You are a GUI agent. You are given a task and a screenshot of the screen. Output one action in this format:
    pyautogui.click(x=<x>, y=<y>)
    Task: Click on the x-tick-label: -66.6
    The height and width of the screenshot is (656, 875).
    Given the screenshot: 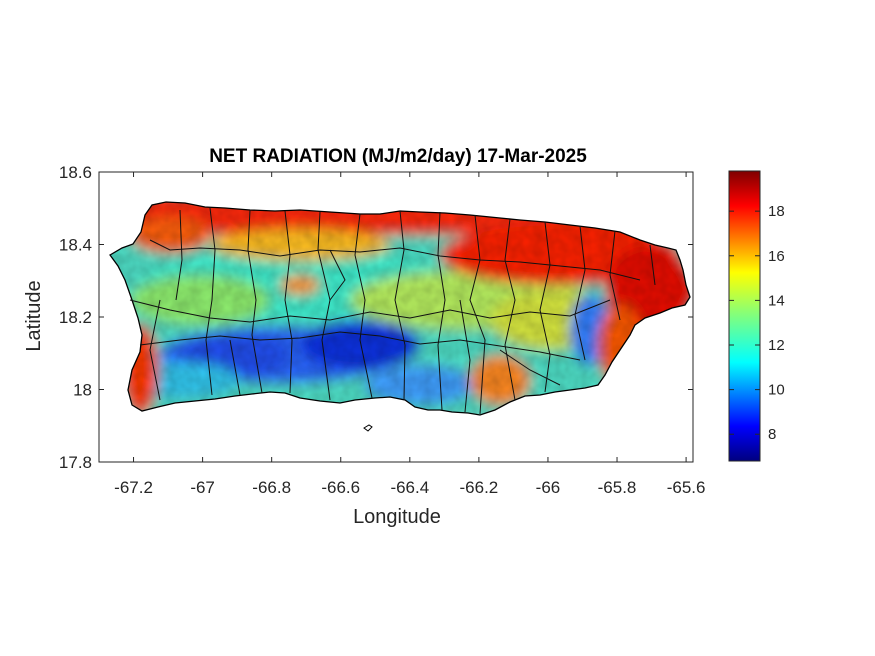 What is the action you would take?
    pyautogui.click(x=340, y=487)
    